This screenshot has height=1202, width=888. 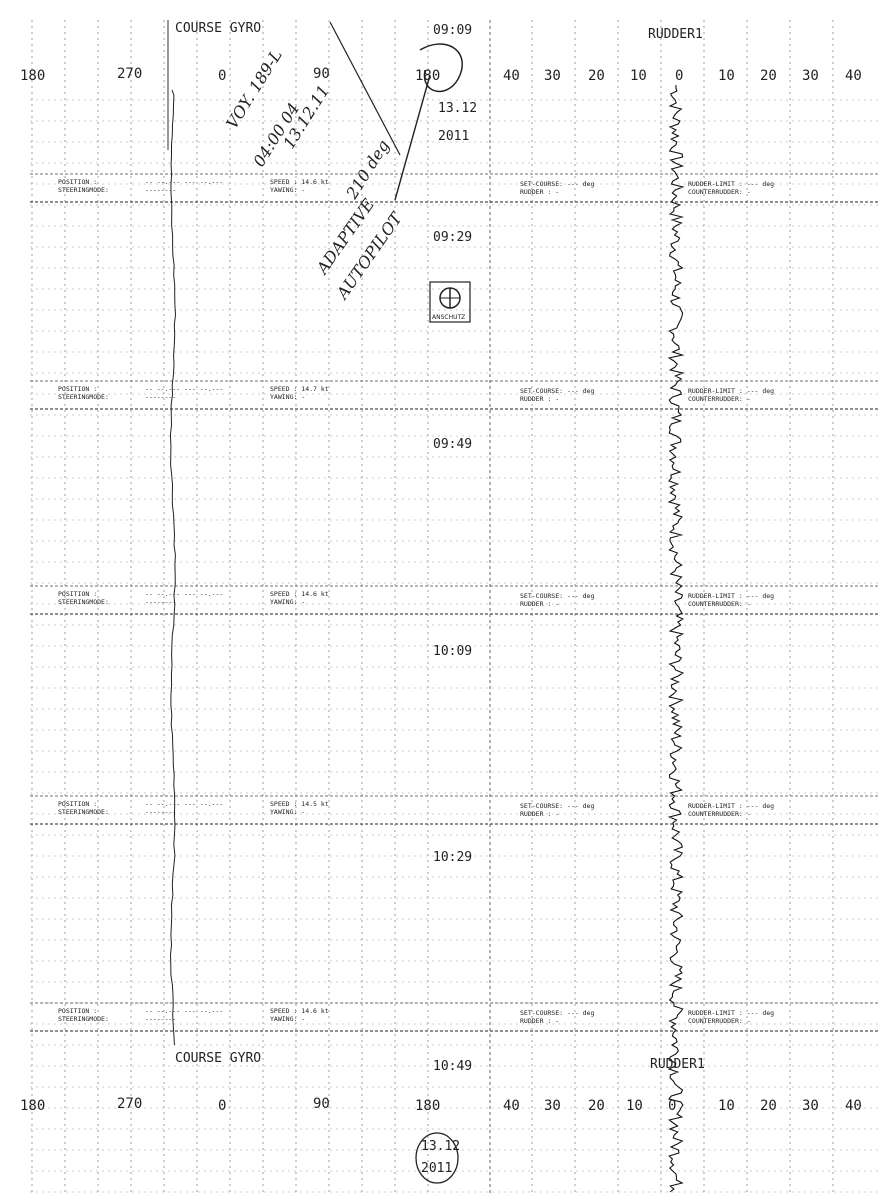 I want to click on start-date-day: 13.12, so click(x=457, y=108).